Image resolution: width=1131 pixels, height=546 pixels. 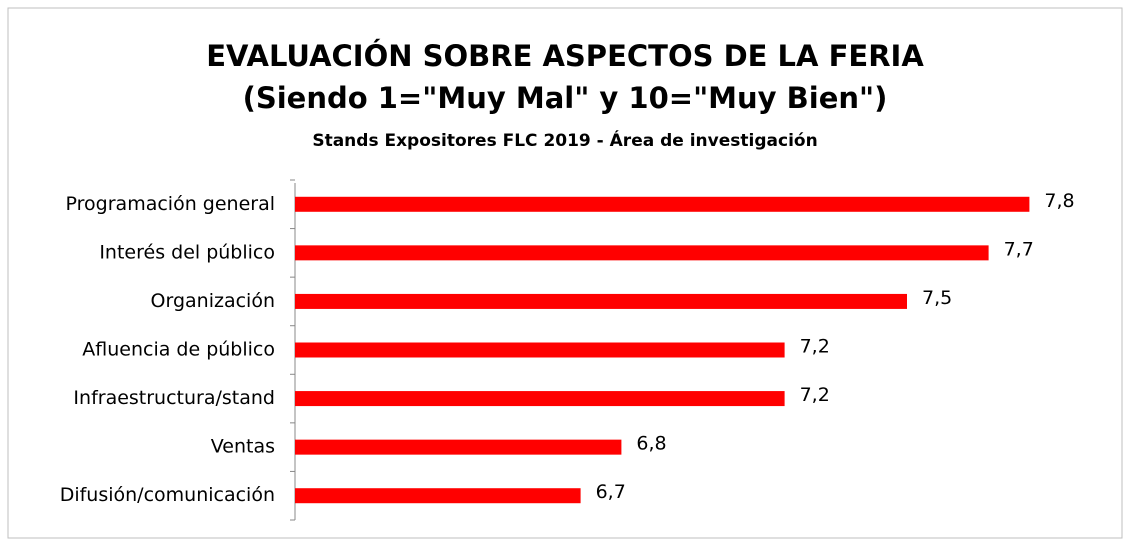 What do you see at coordinates (213, 301) in the screenshot?
I see `category-label: Organización` at bounding box center [213, 301].